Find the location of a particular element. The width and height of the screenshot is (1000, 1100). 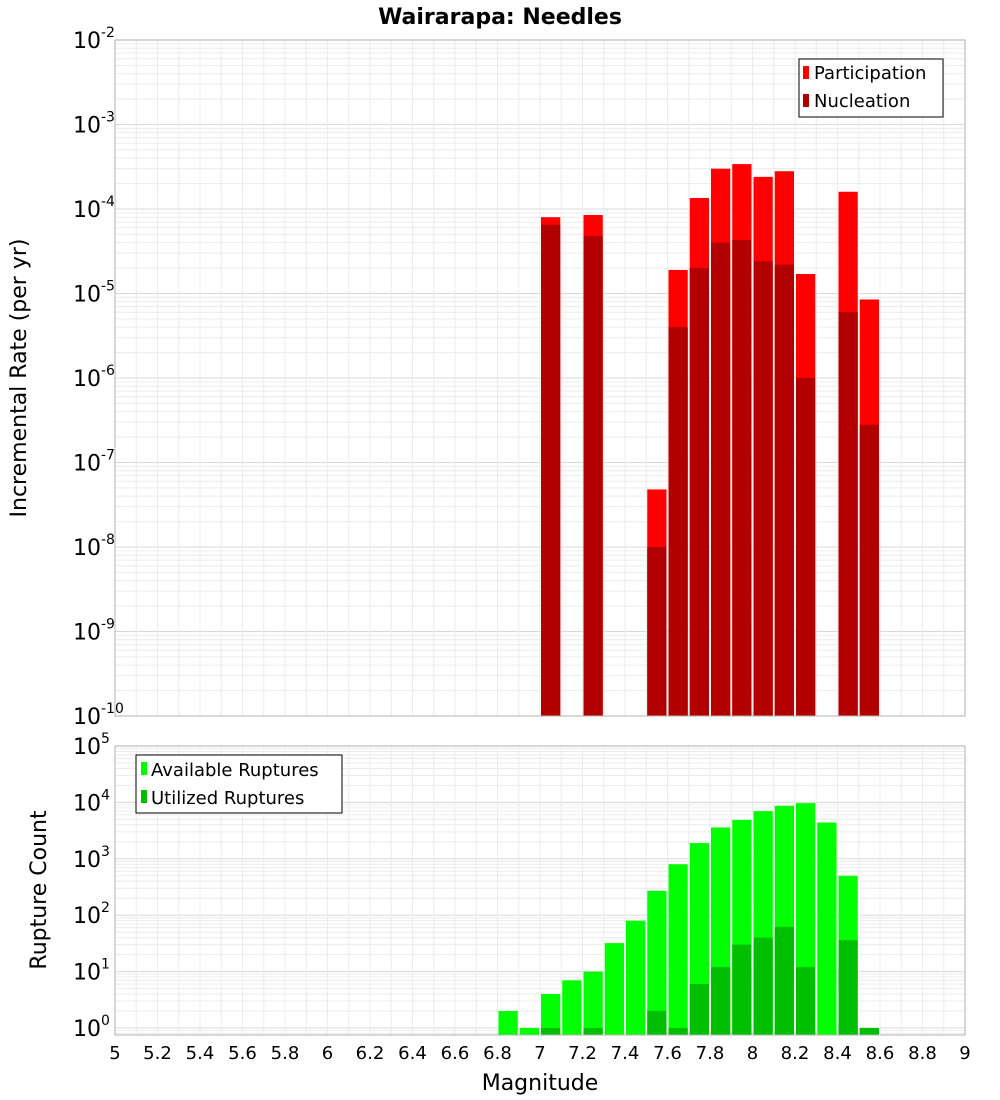

top-y-tick-label: 10⁻⁸ is located at coordinates (94, 546).